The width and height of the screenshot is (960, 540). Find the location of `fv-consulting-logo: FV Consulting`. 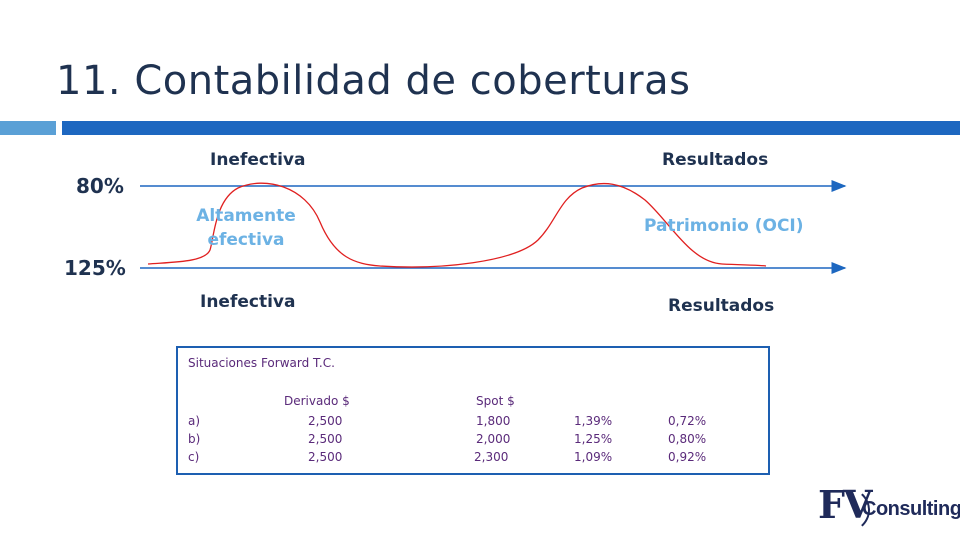

fv-consulting-logo: FV Consulting is located at coordinates (888, 507).